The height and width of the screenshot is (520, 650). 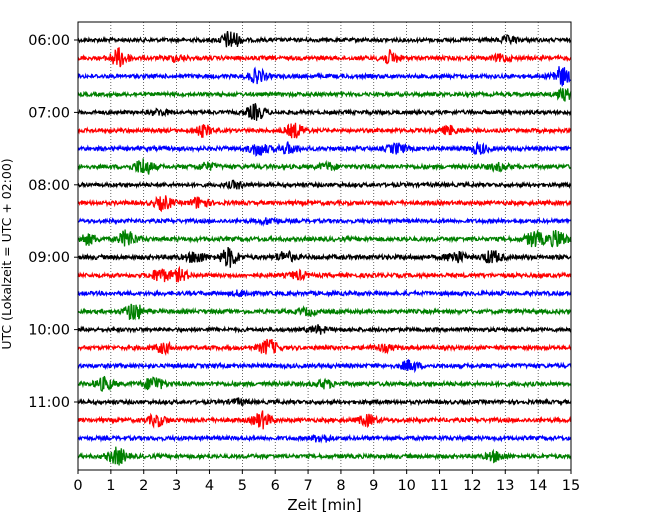 I want to click on x-tick-label-0: 0, so click(x=77, y=486).